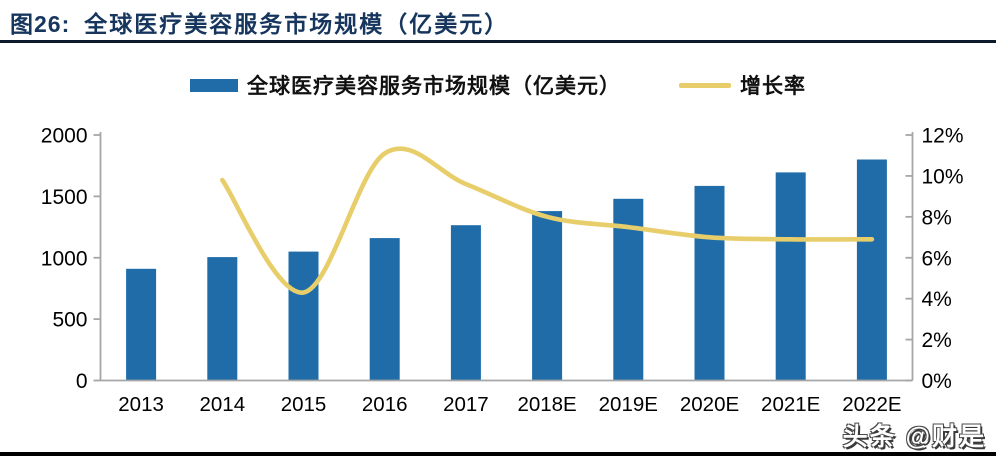  What do you see at coordinates (82, 381) in the screenshot?
I see `left-axis-tick-label: 0` at bounding box center [82, 381].